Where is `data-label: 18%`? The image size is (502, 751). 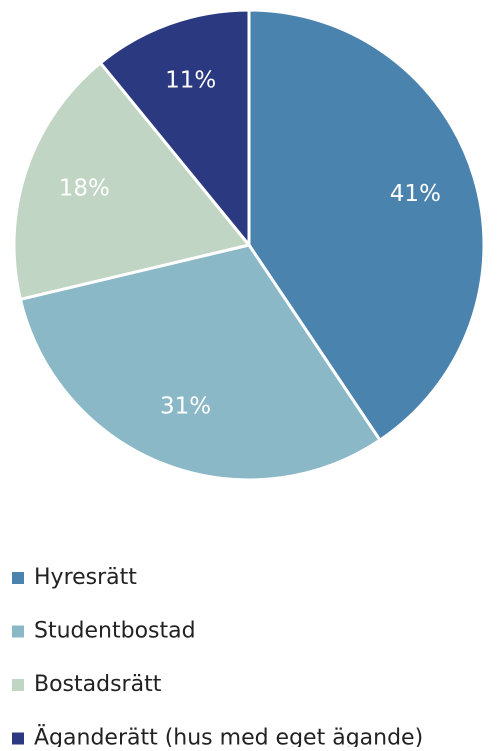
data-label: 18% is located at coordinates (84, 189).